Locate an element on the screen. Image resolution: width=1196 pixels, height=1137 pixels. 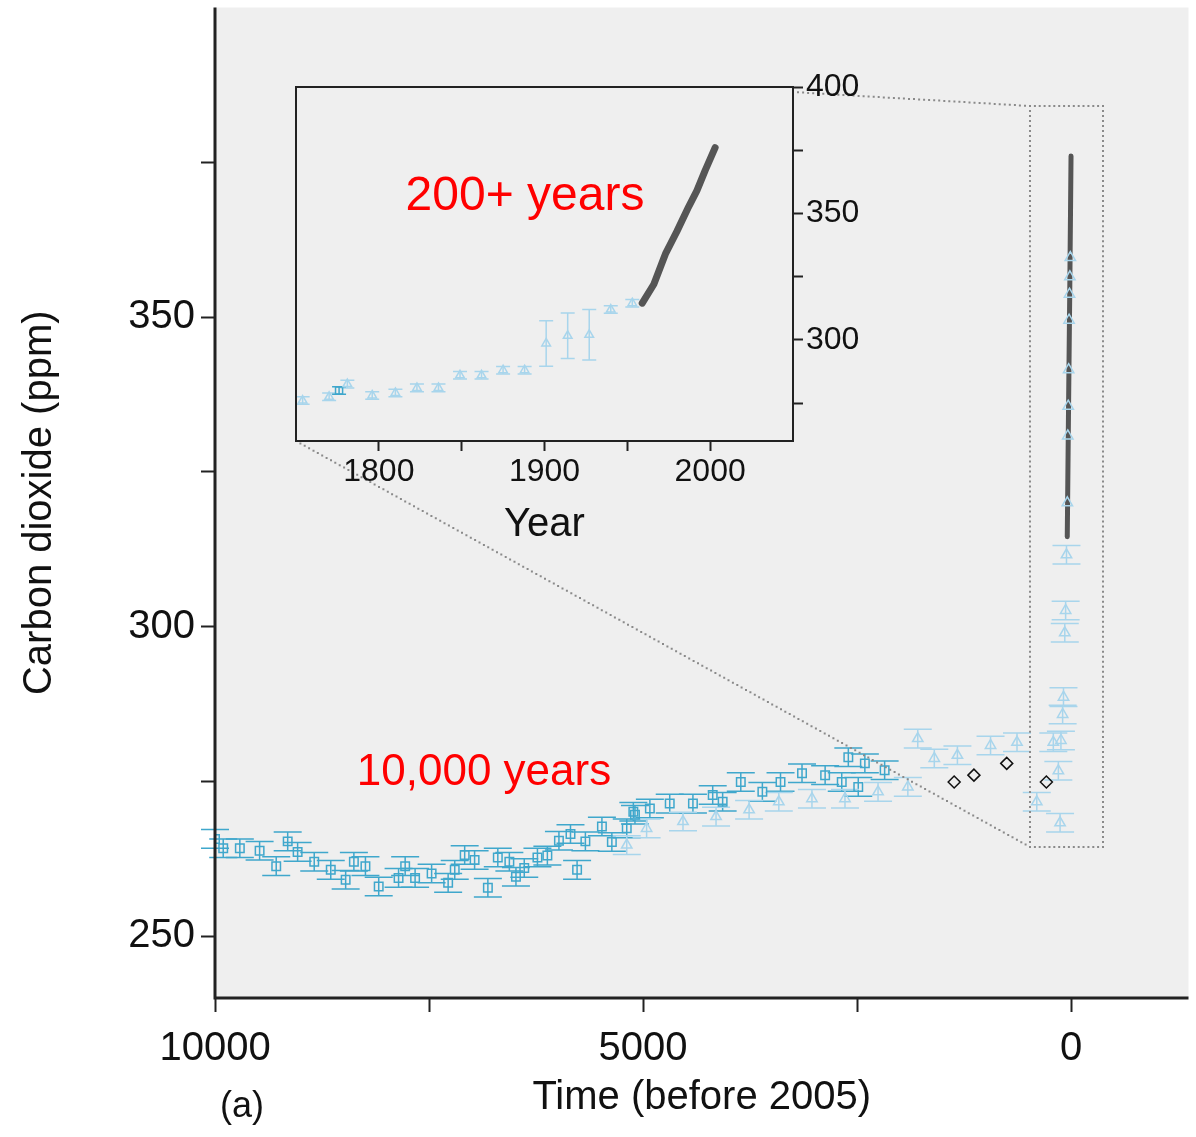
x-tick-label: 1900 is located at coordinates (544, 470).